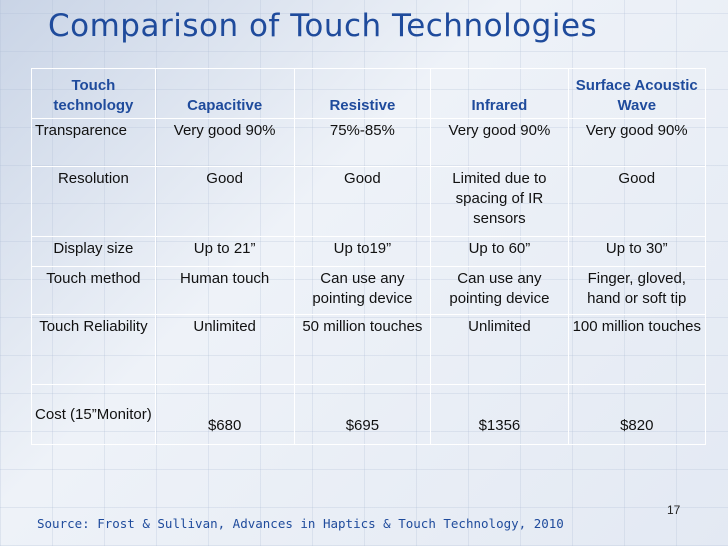  Describe the element at coordinates (362, 349) in the screenshot. I see `cell-resistive: 50 million touches` at that location.